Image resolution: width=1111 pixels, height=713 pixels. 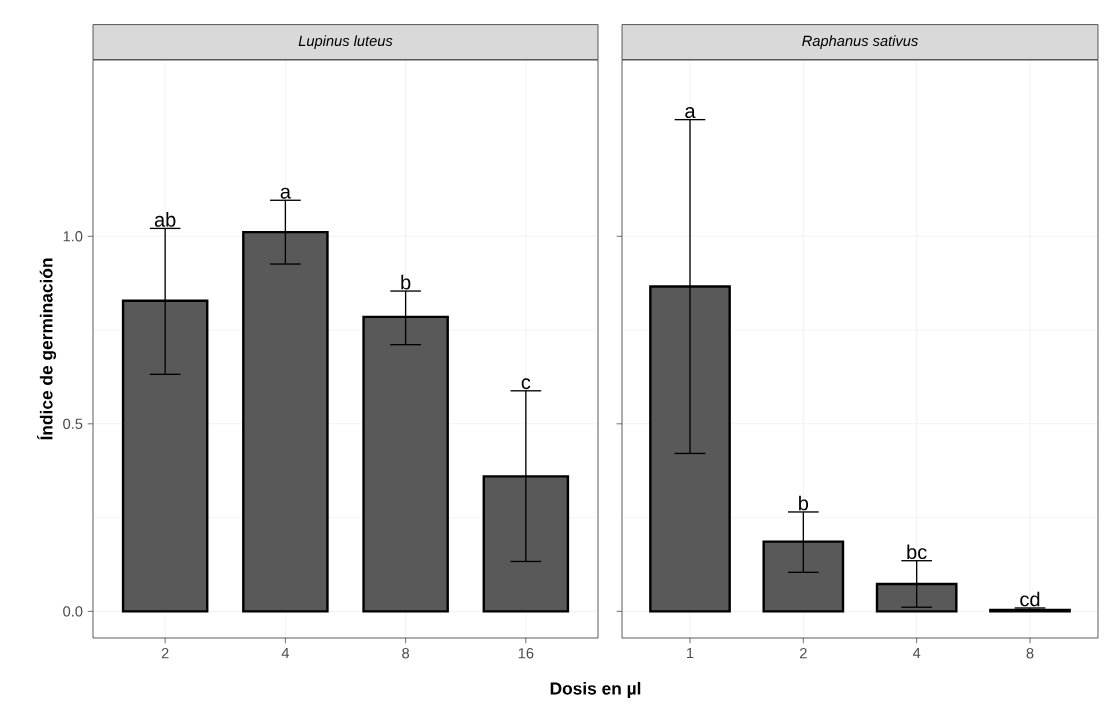 What do you see at coordinates (690, 653) in the screenshot?
I see `x-tick-label: 1` at bounding box center [690, 653].